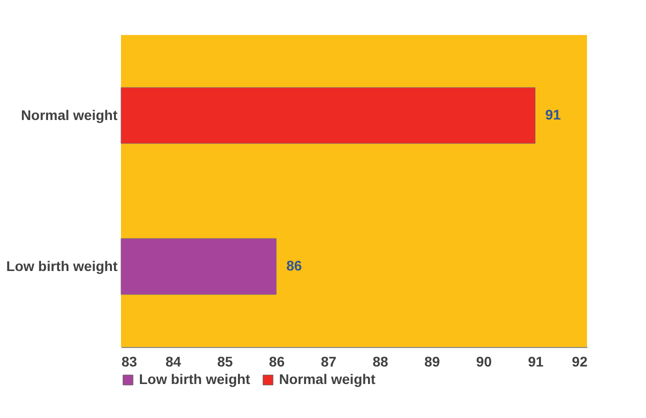 The width and height of the screenshot is (646, 418). What do you see at coordinates (173, 362) in the screenshot?
I see `x-tick-label: 84` at bounding box center [173, 362].